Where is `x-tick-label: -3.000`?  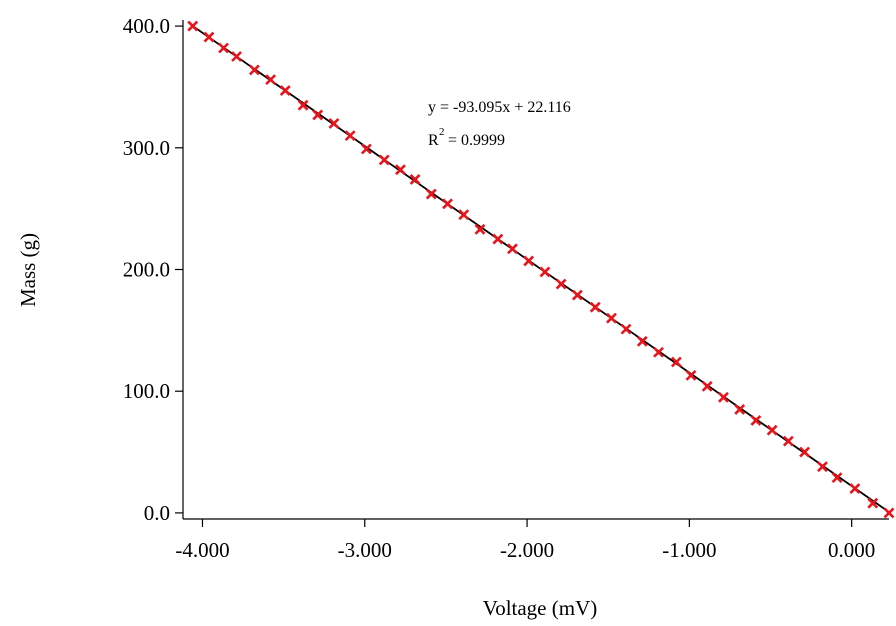 x-tick-label: -3.000 is located at coordinates (365, 550).